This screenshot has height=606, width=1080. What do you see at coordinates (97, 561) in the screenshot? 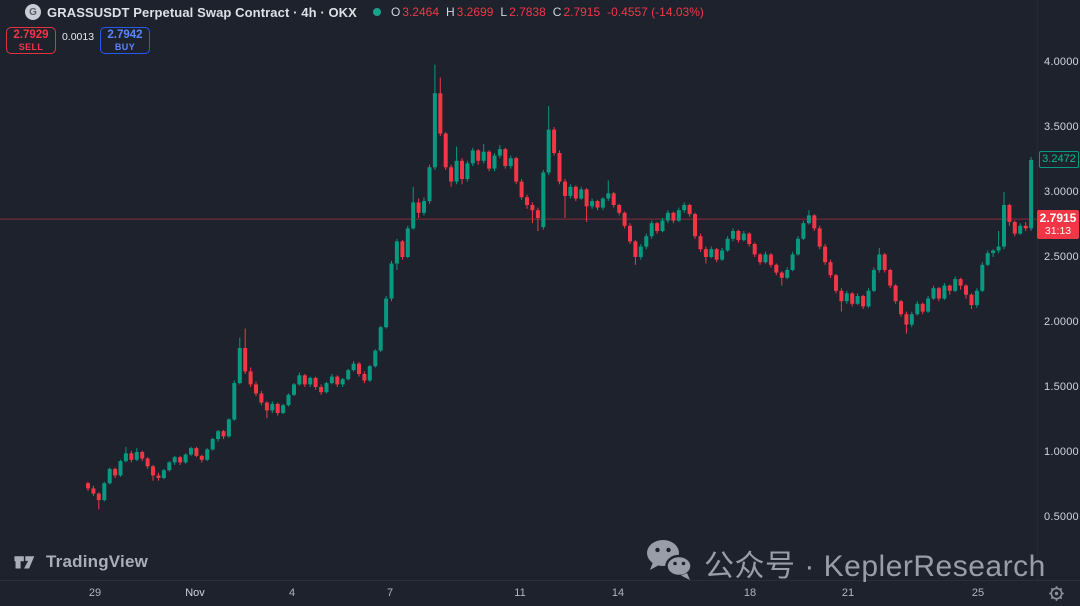
I see `tradingview-attribution-text: TradingView` at bounding box center [97, 561].